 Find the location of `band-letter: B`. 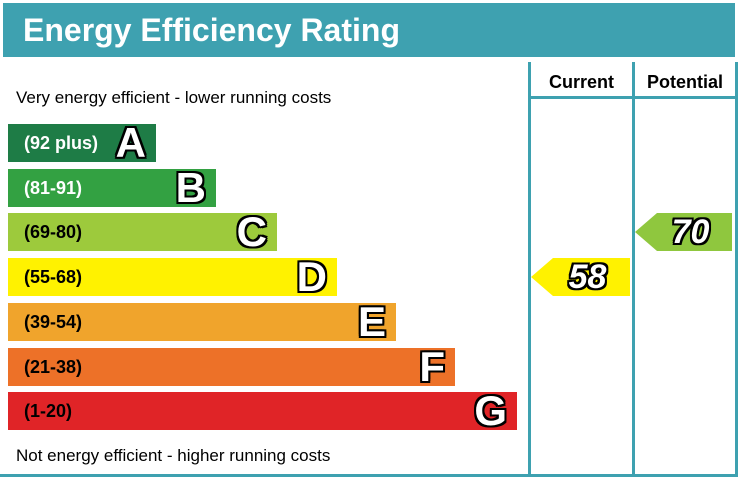

band-letter: B is located at coordinates (190, 187).